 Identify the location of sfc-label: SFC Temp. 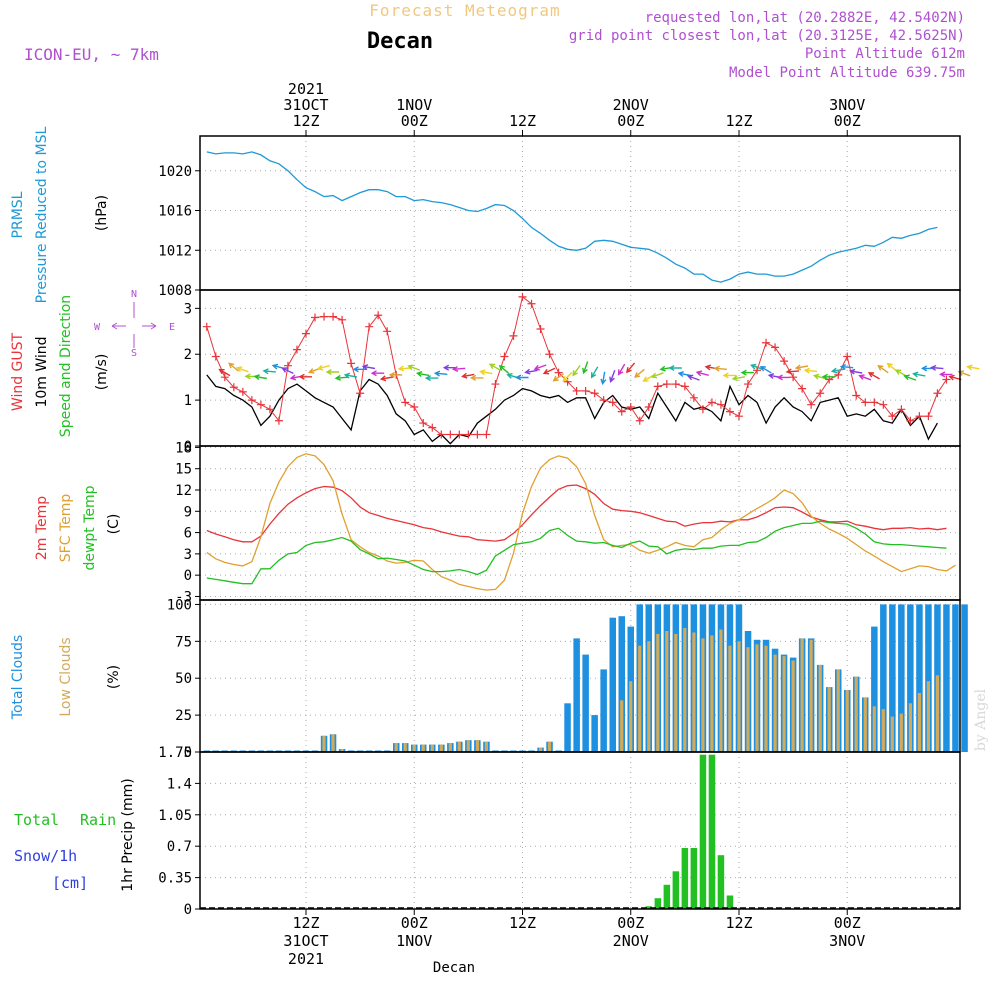
(66, 528).